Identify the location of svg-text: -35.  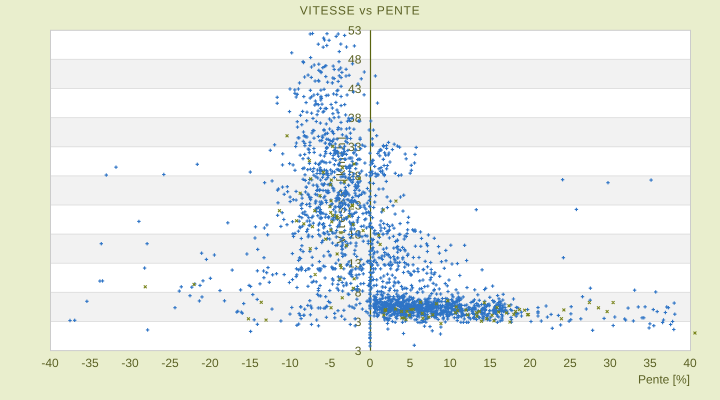
(90, 363).